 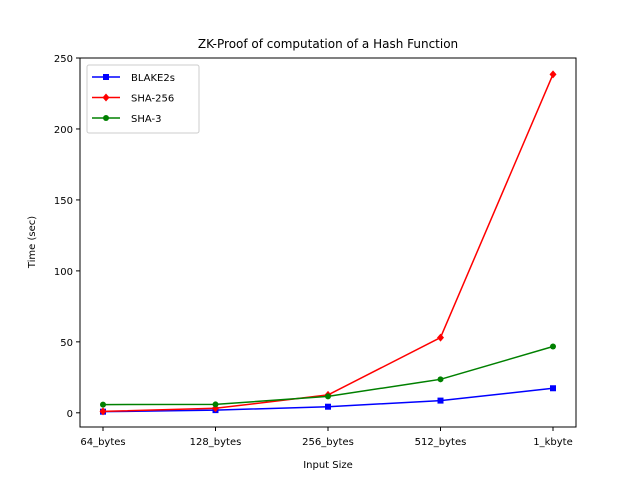 What do you see at coordinates (32, 242) in the screenshot?
I see `y-axis-label: Time (sec)` at bounding box center [32, 242].